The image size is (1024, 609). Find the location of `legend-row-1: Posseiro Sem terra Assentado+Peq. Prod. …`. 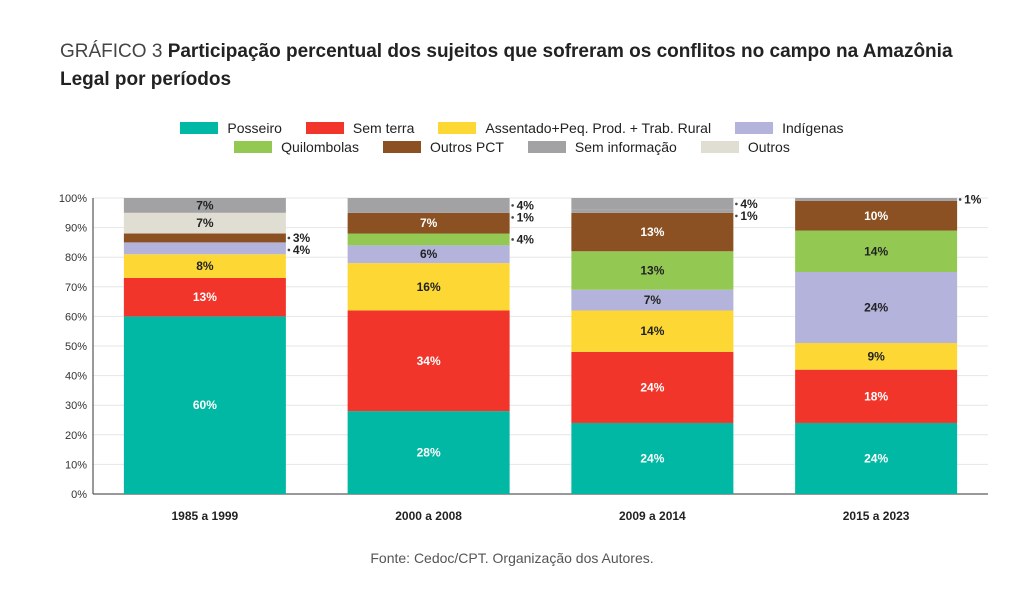

legend-row-1: Posseiro Sem terra Assentado+Peq. Prod. … is located at coordinates (512, 127).